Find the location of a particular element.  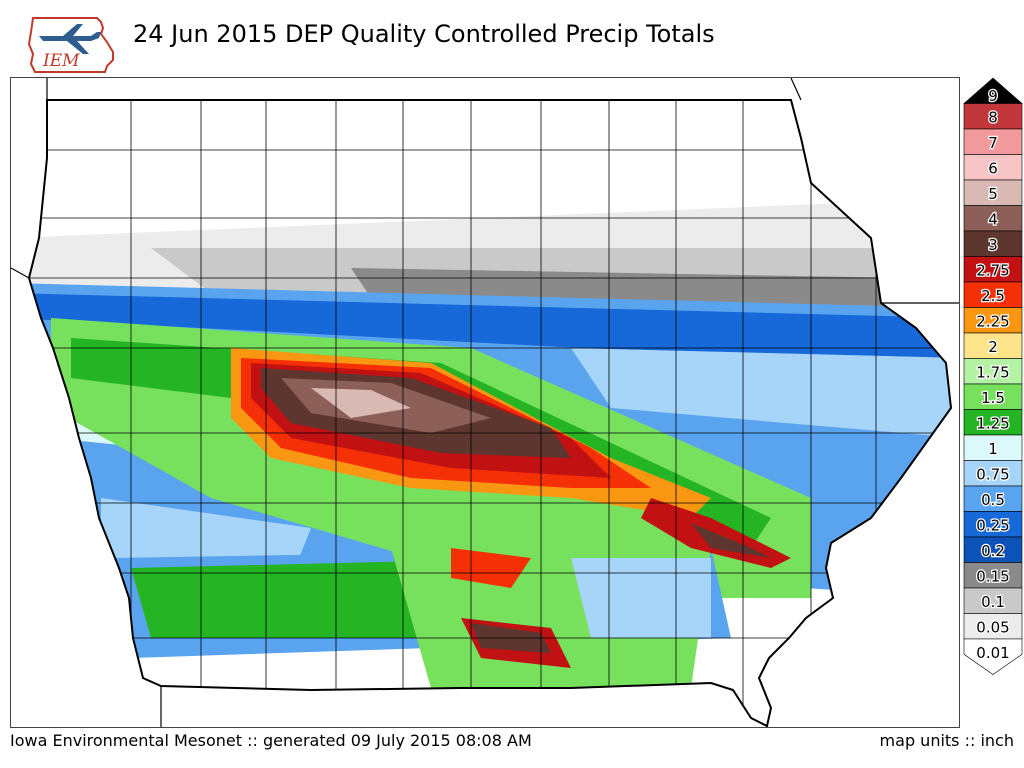

colorbar-label: 0.01 is located at coordinates (992, 653).